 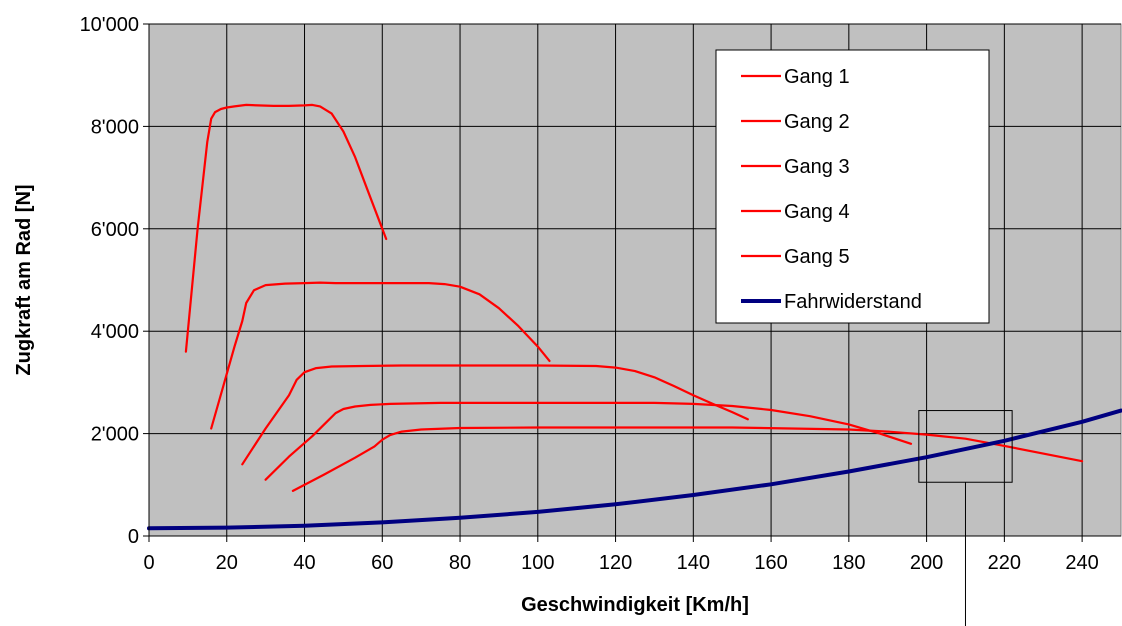 I want to click on y-tick-label: 2'000, so click(x=115, y=435).